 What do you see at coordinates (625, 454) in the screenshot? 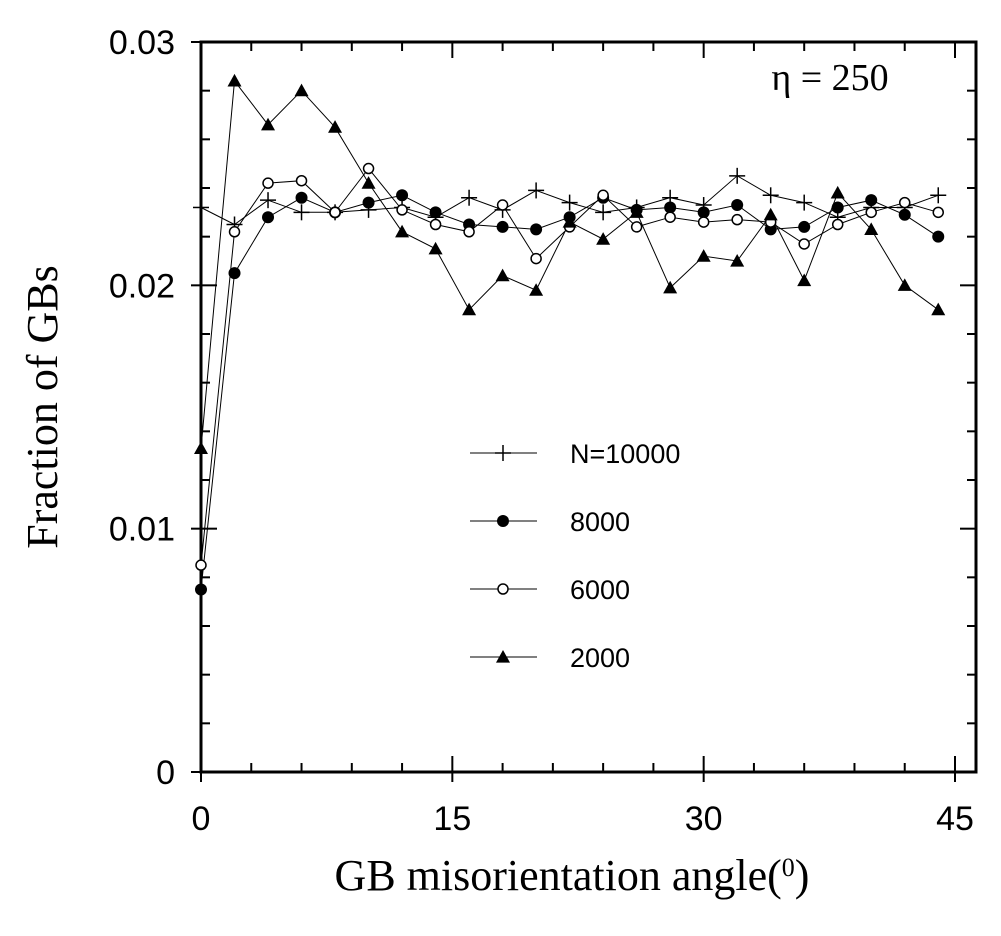
I see `legend-label: N=10000` at bounding box center [625, 454].